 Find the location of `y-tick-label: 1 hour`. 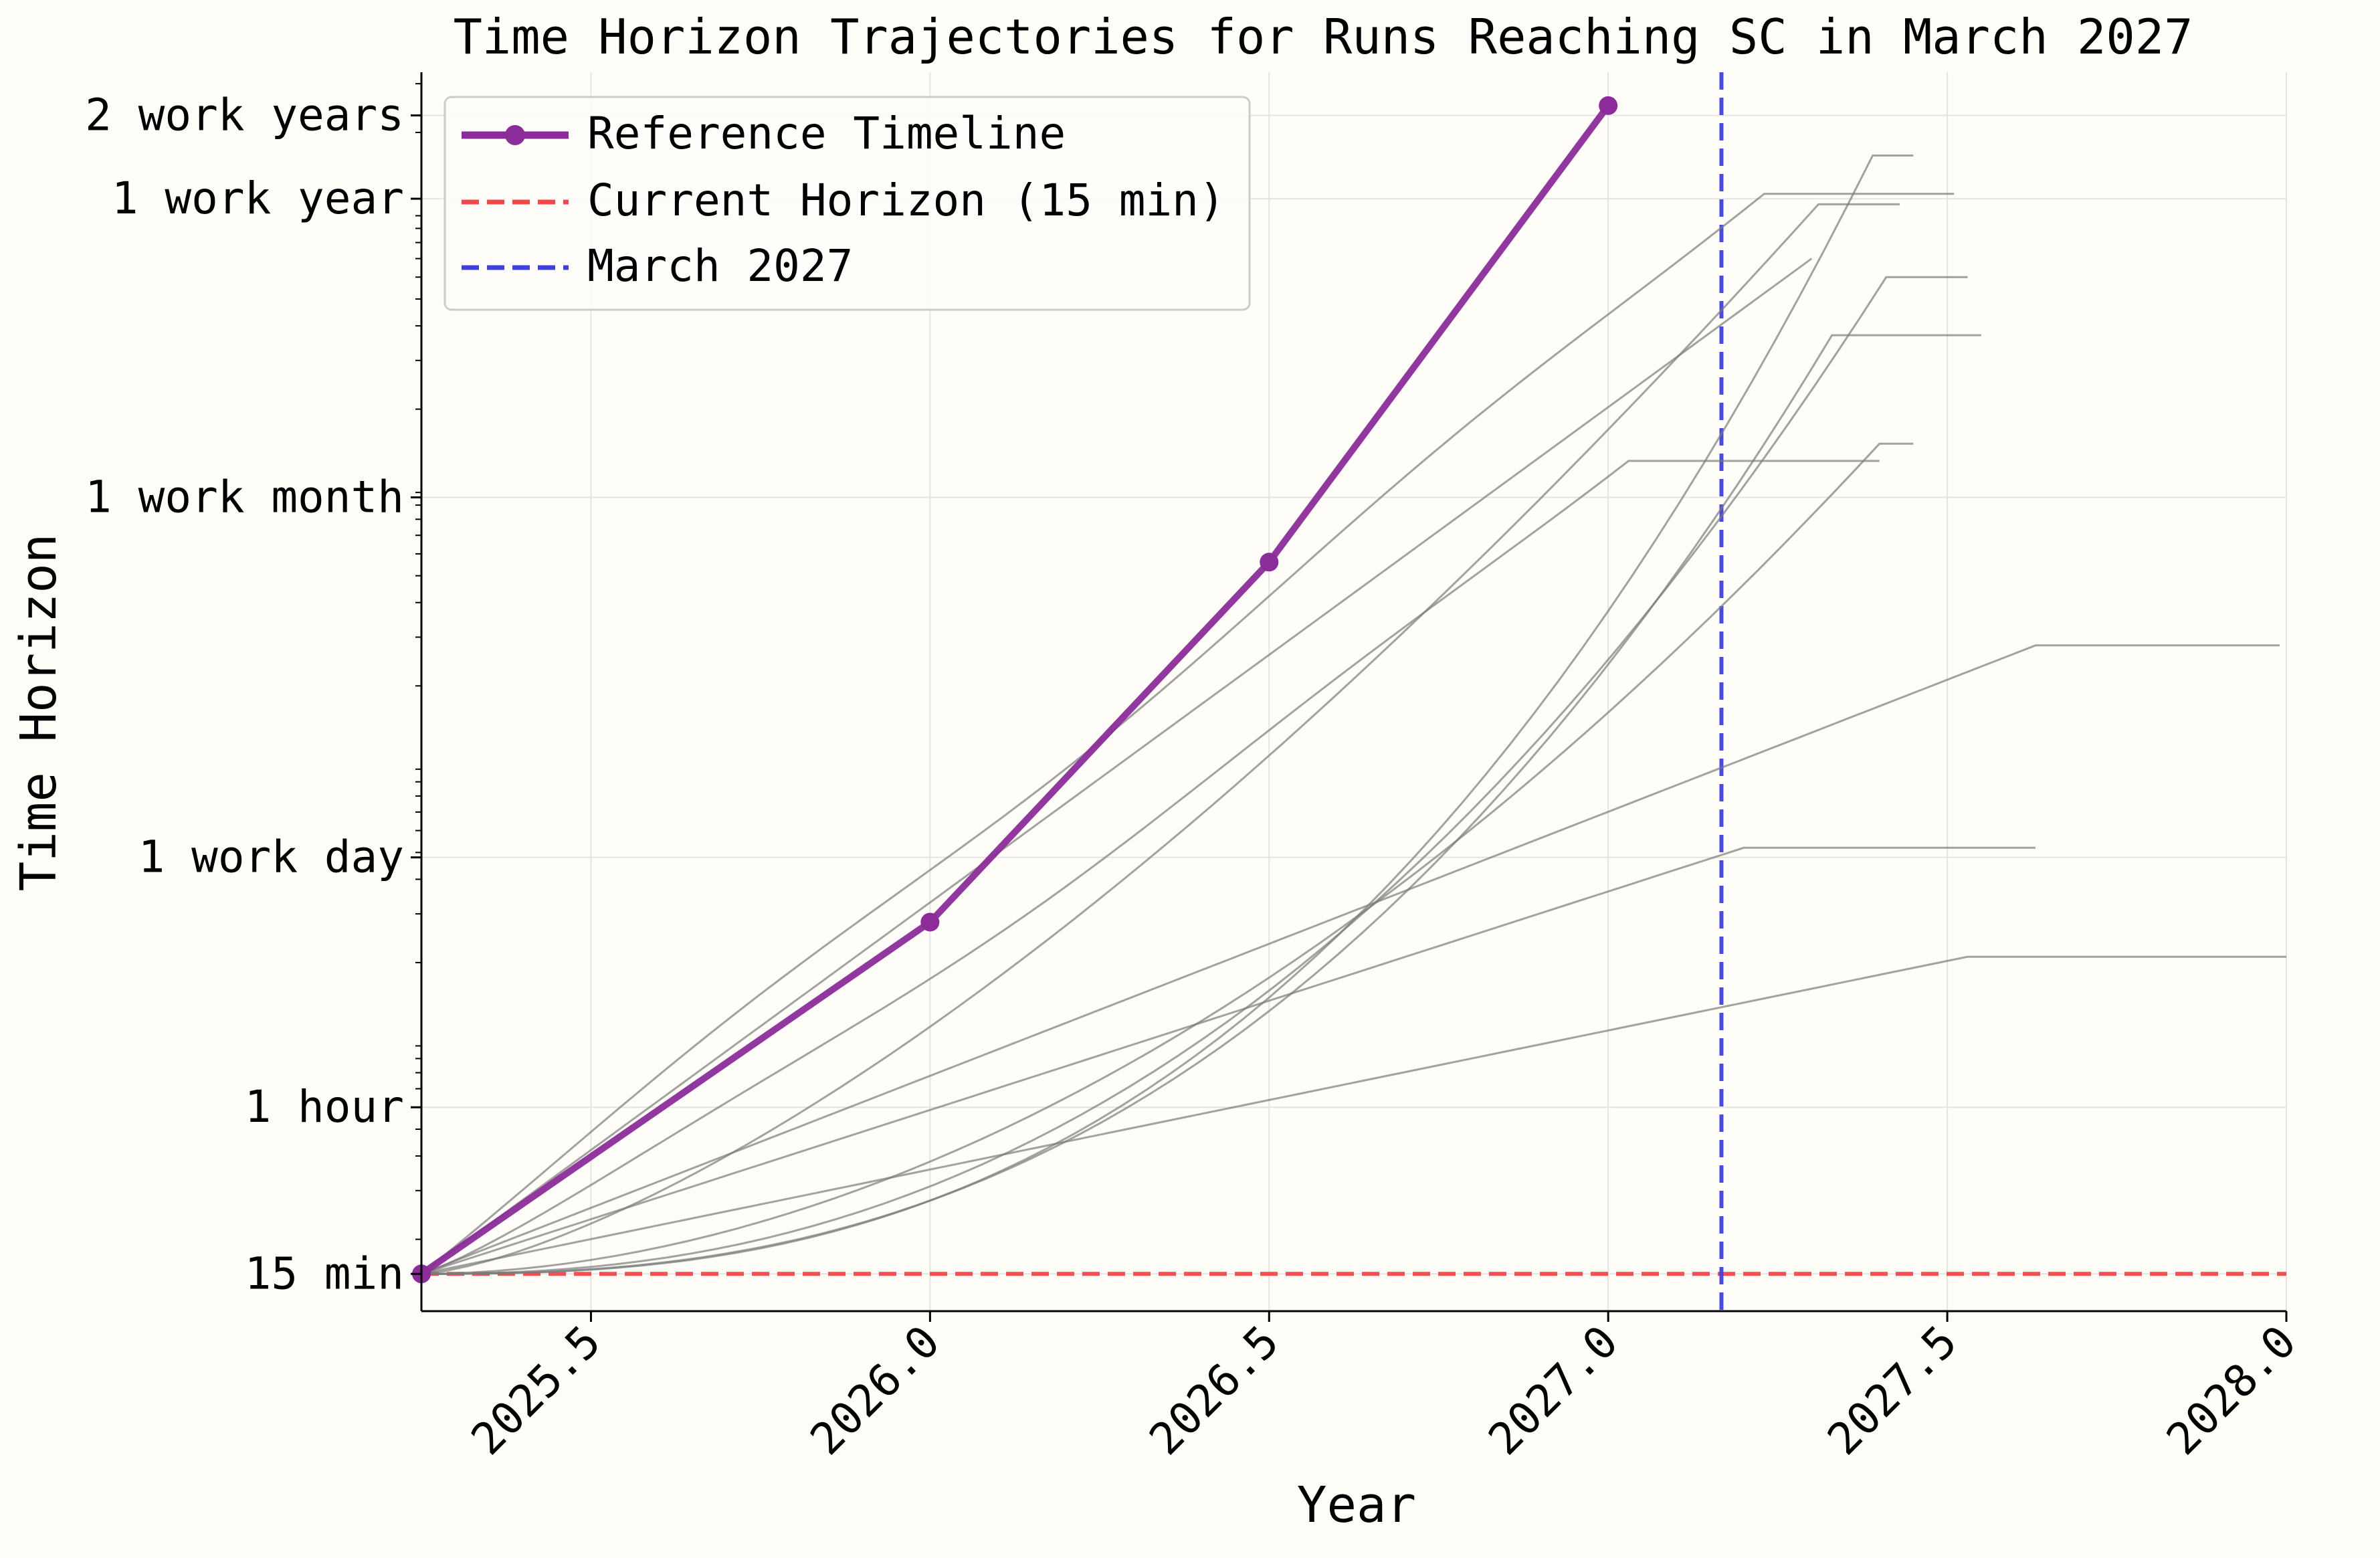

y-tick-label: 1 hour is located at coordinates (325, 1107).